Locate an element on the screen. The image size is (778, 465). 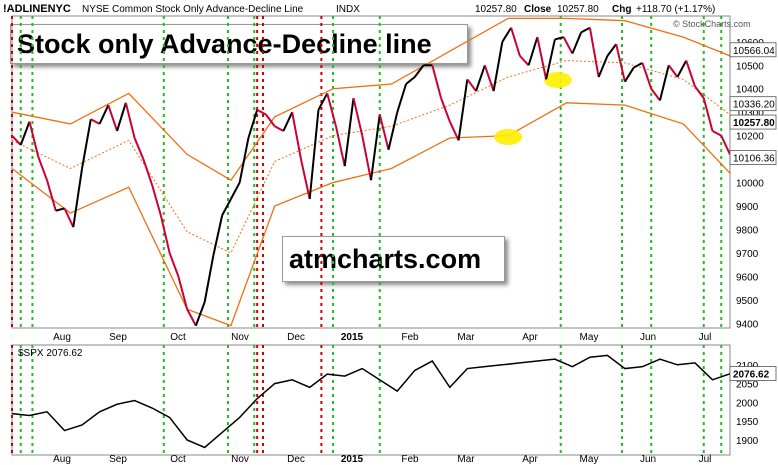
x-tick-label: Jul is located at coordinates (705, 459).